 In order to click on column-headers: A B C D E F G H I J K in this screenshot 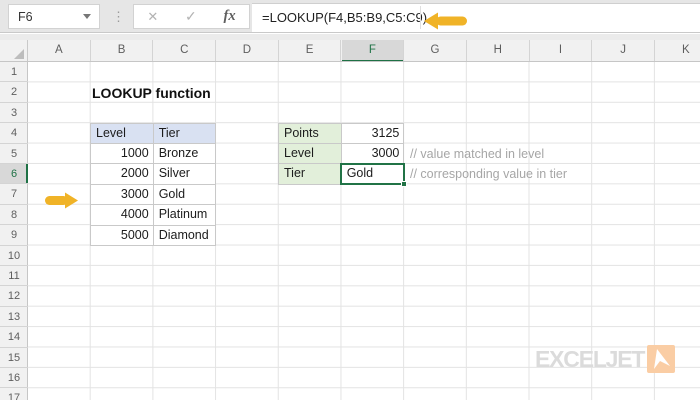, I will do `click(350, 51)`.